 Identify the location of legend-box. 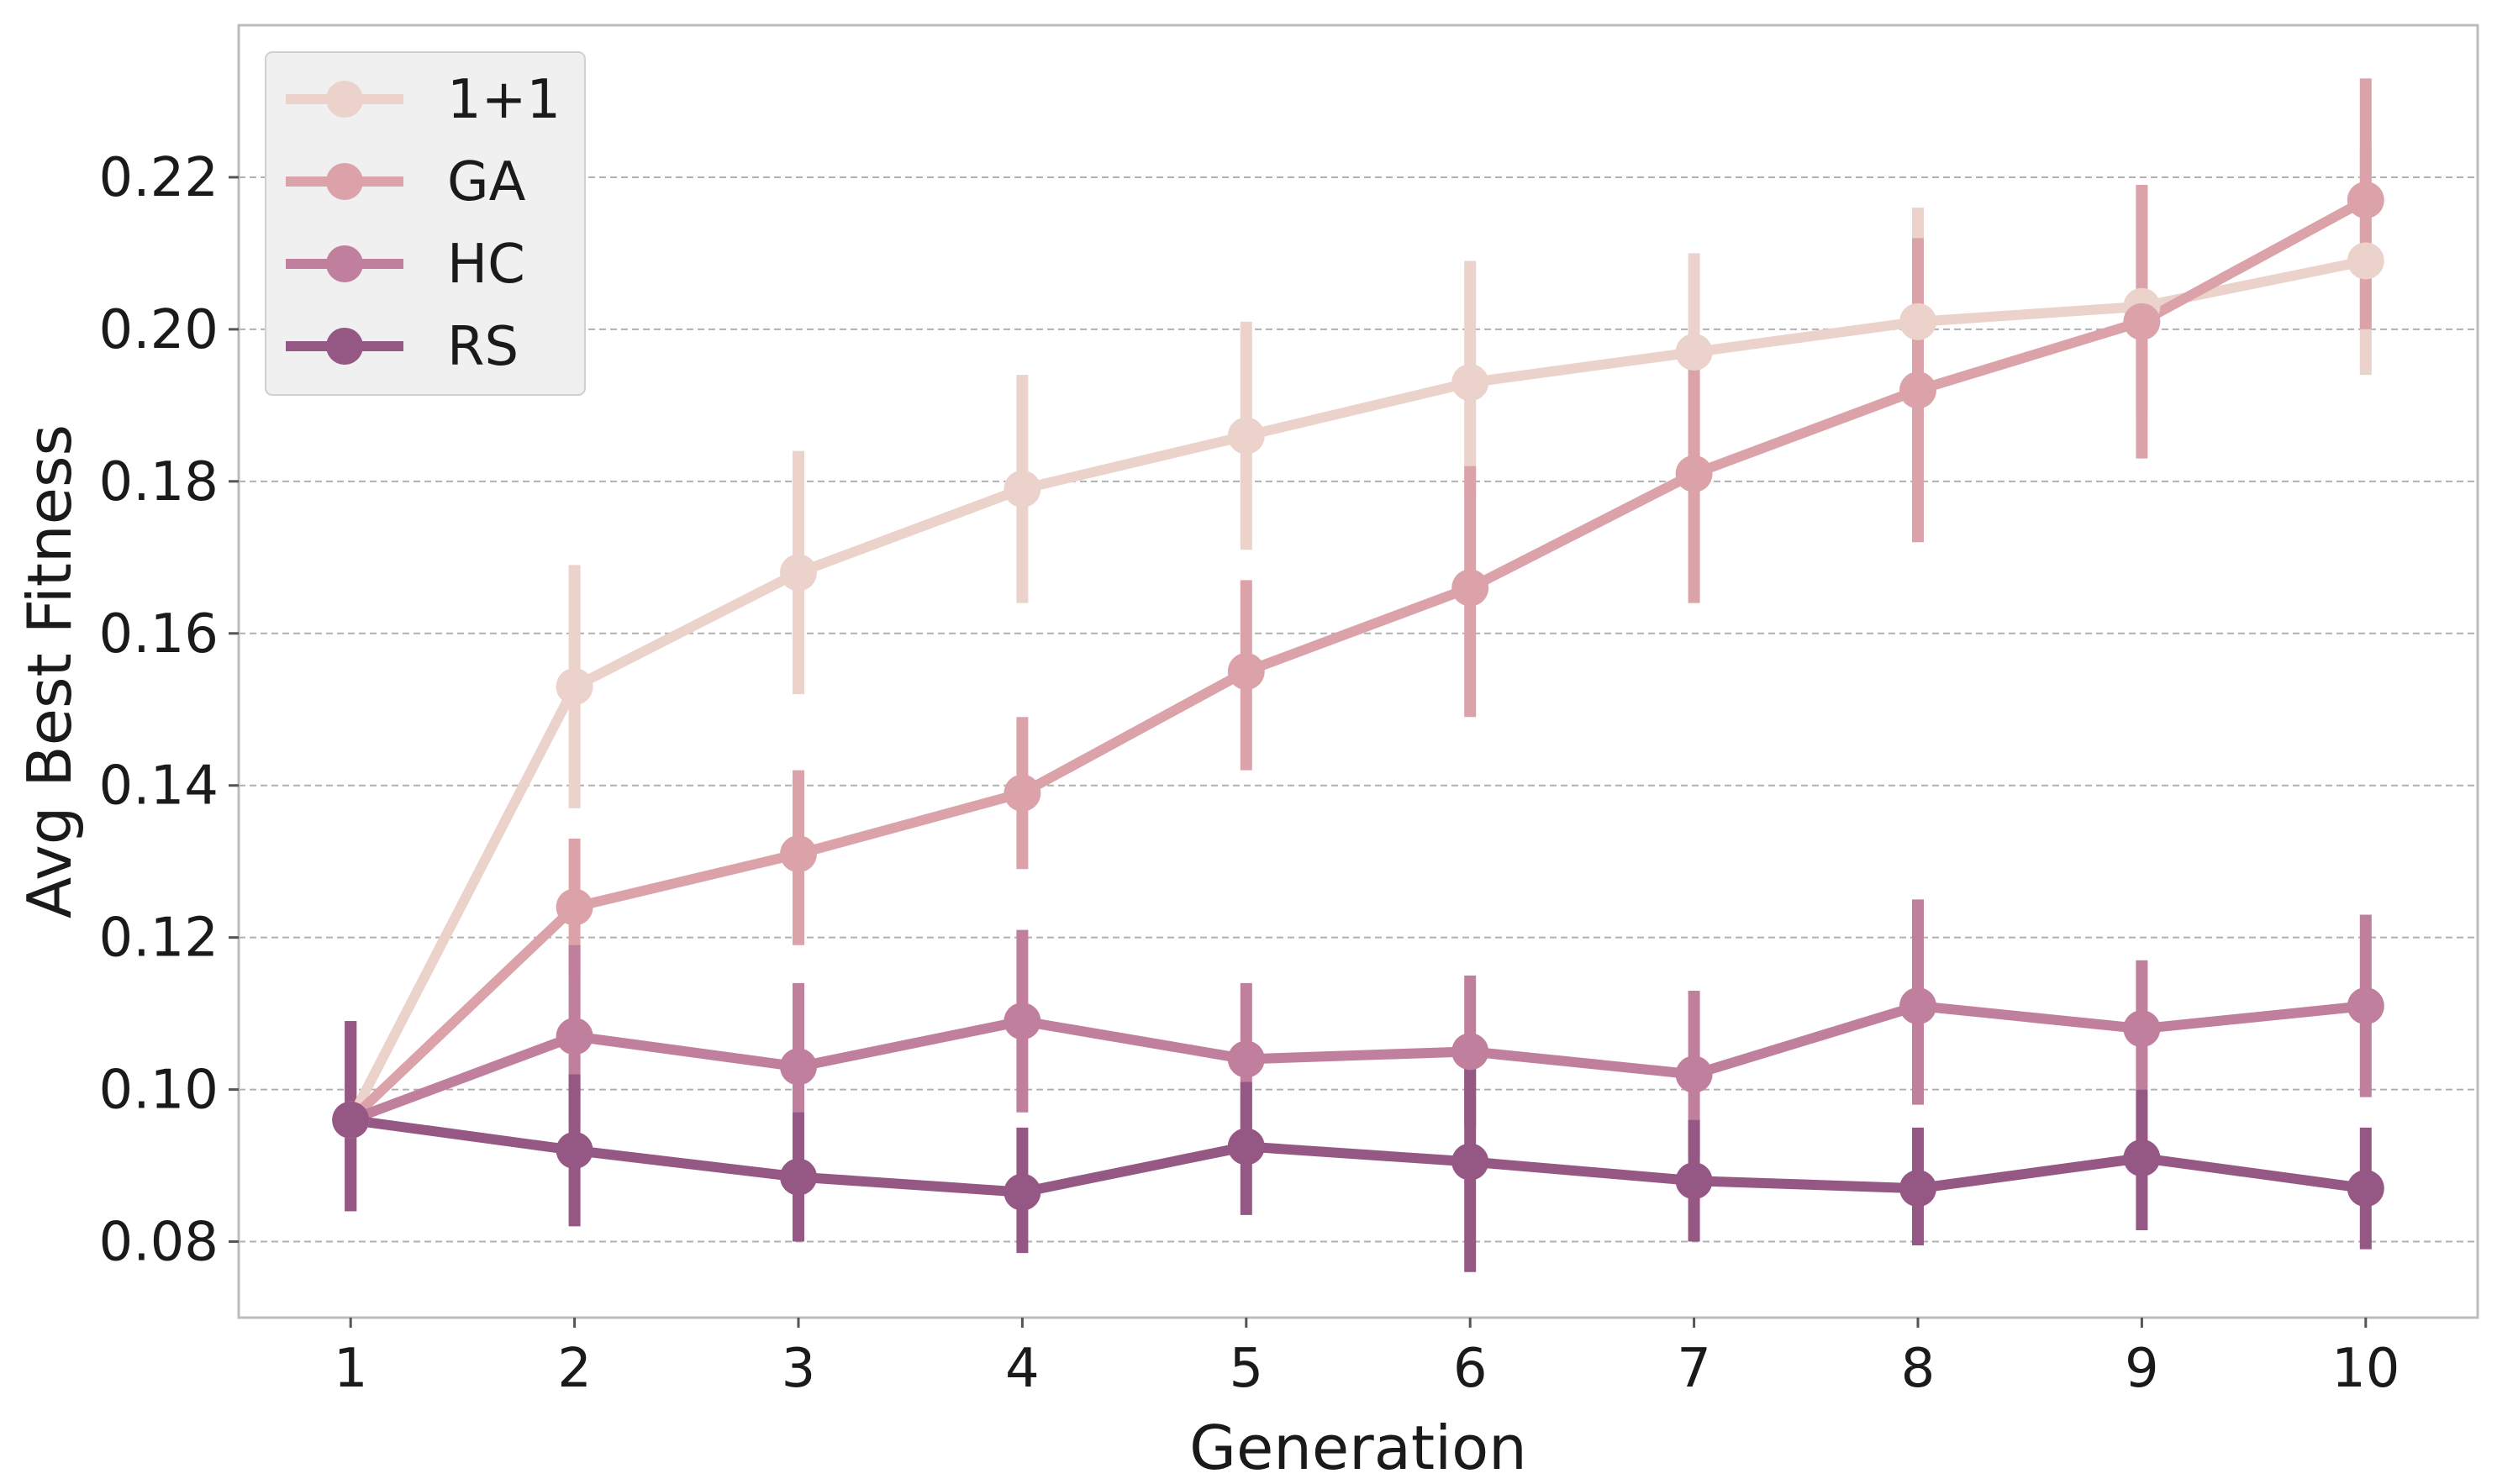
(426, 223).